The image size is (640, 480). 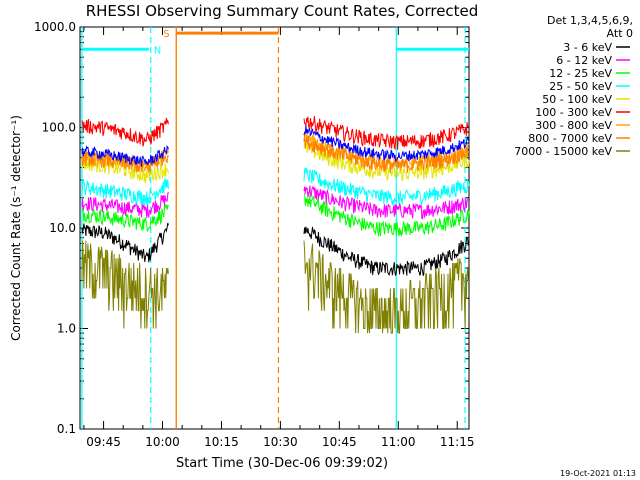 What do you see at coordinates (386, 202) in the screenshot?
I see `series-1-late` at bounding box center [386, 202].